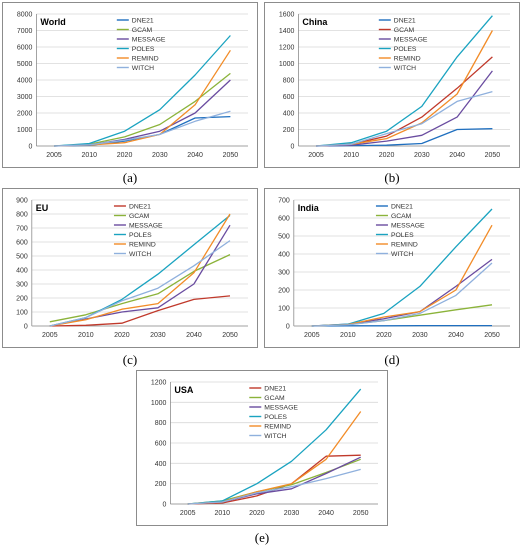 This screenshot has height=550, width=524. What do you see at coordinates (405, 21) in the screenshot?
I see `china-legend-dne21-label: DNE21` at bounding box center [405, 21].